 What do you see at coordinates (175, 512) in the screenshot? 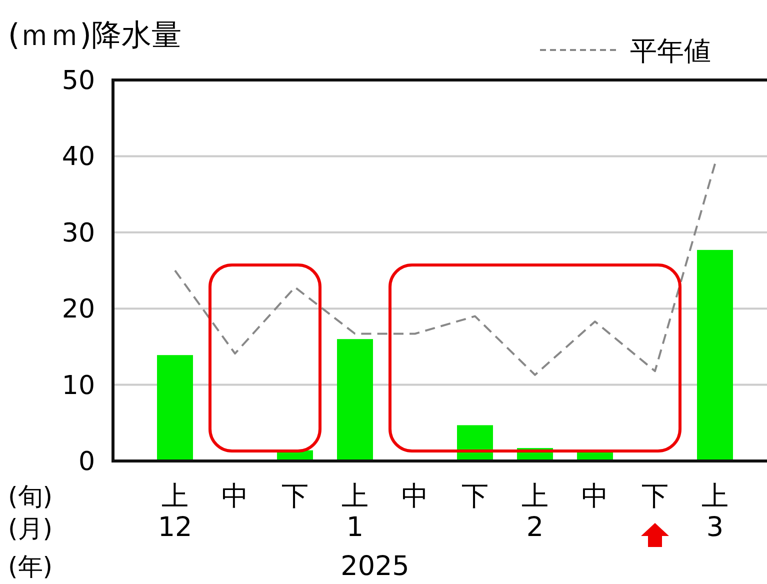
I see `x-tick-label: 上 12` at bounding box center [175, 512].